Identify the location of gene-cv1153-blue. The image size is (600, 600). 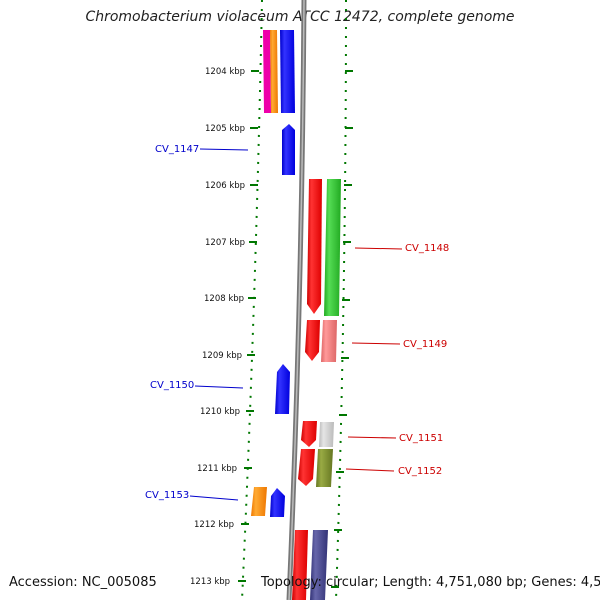
(277, 502).